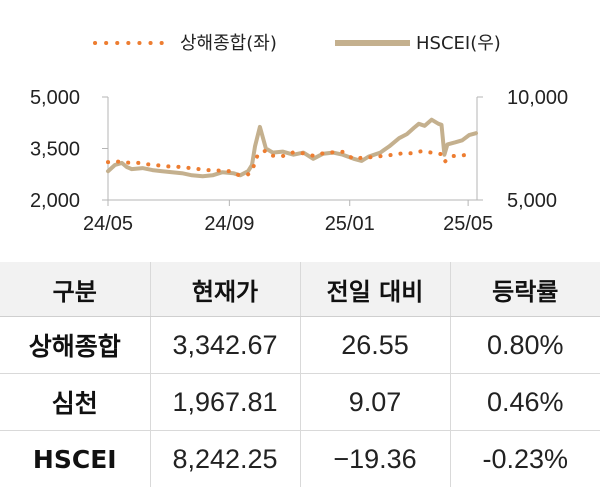 The width and height of the screenshot is (600, 487). I want to click on table-header-row: 구분 현재가 전일 대비 등락률, so click(300, 289).